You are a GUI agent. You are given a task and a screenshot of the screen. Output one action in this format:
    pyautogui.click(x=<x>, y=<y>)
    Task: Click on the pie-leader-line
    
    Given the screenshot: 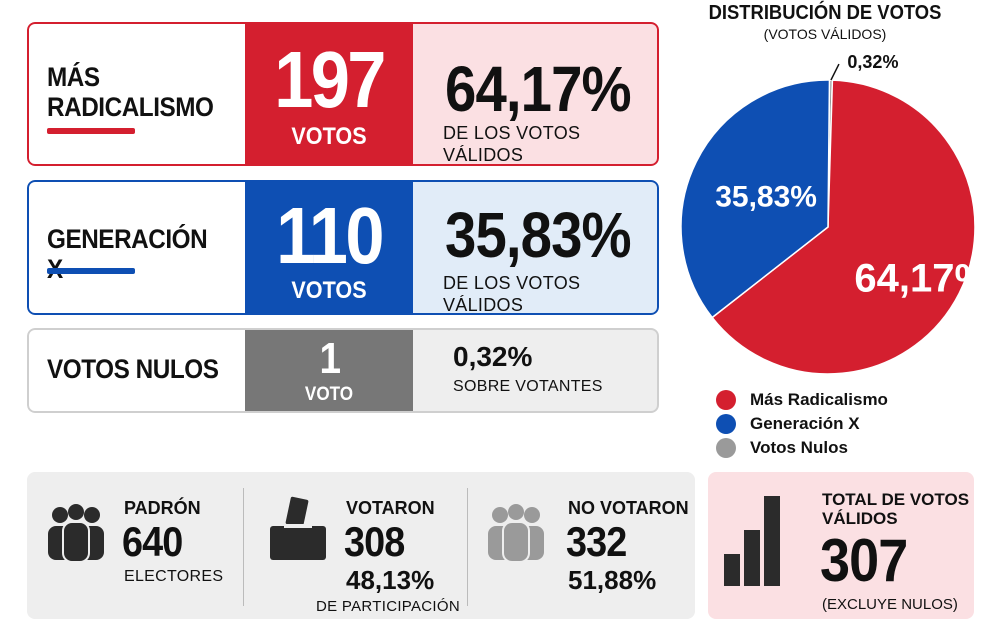 What is the action you would take?
    pyautogui.click(x=835, y=72)
    